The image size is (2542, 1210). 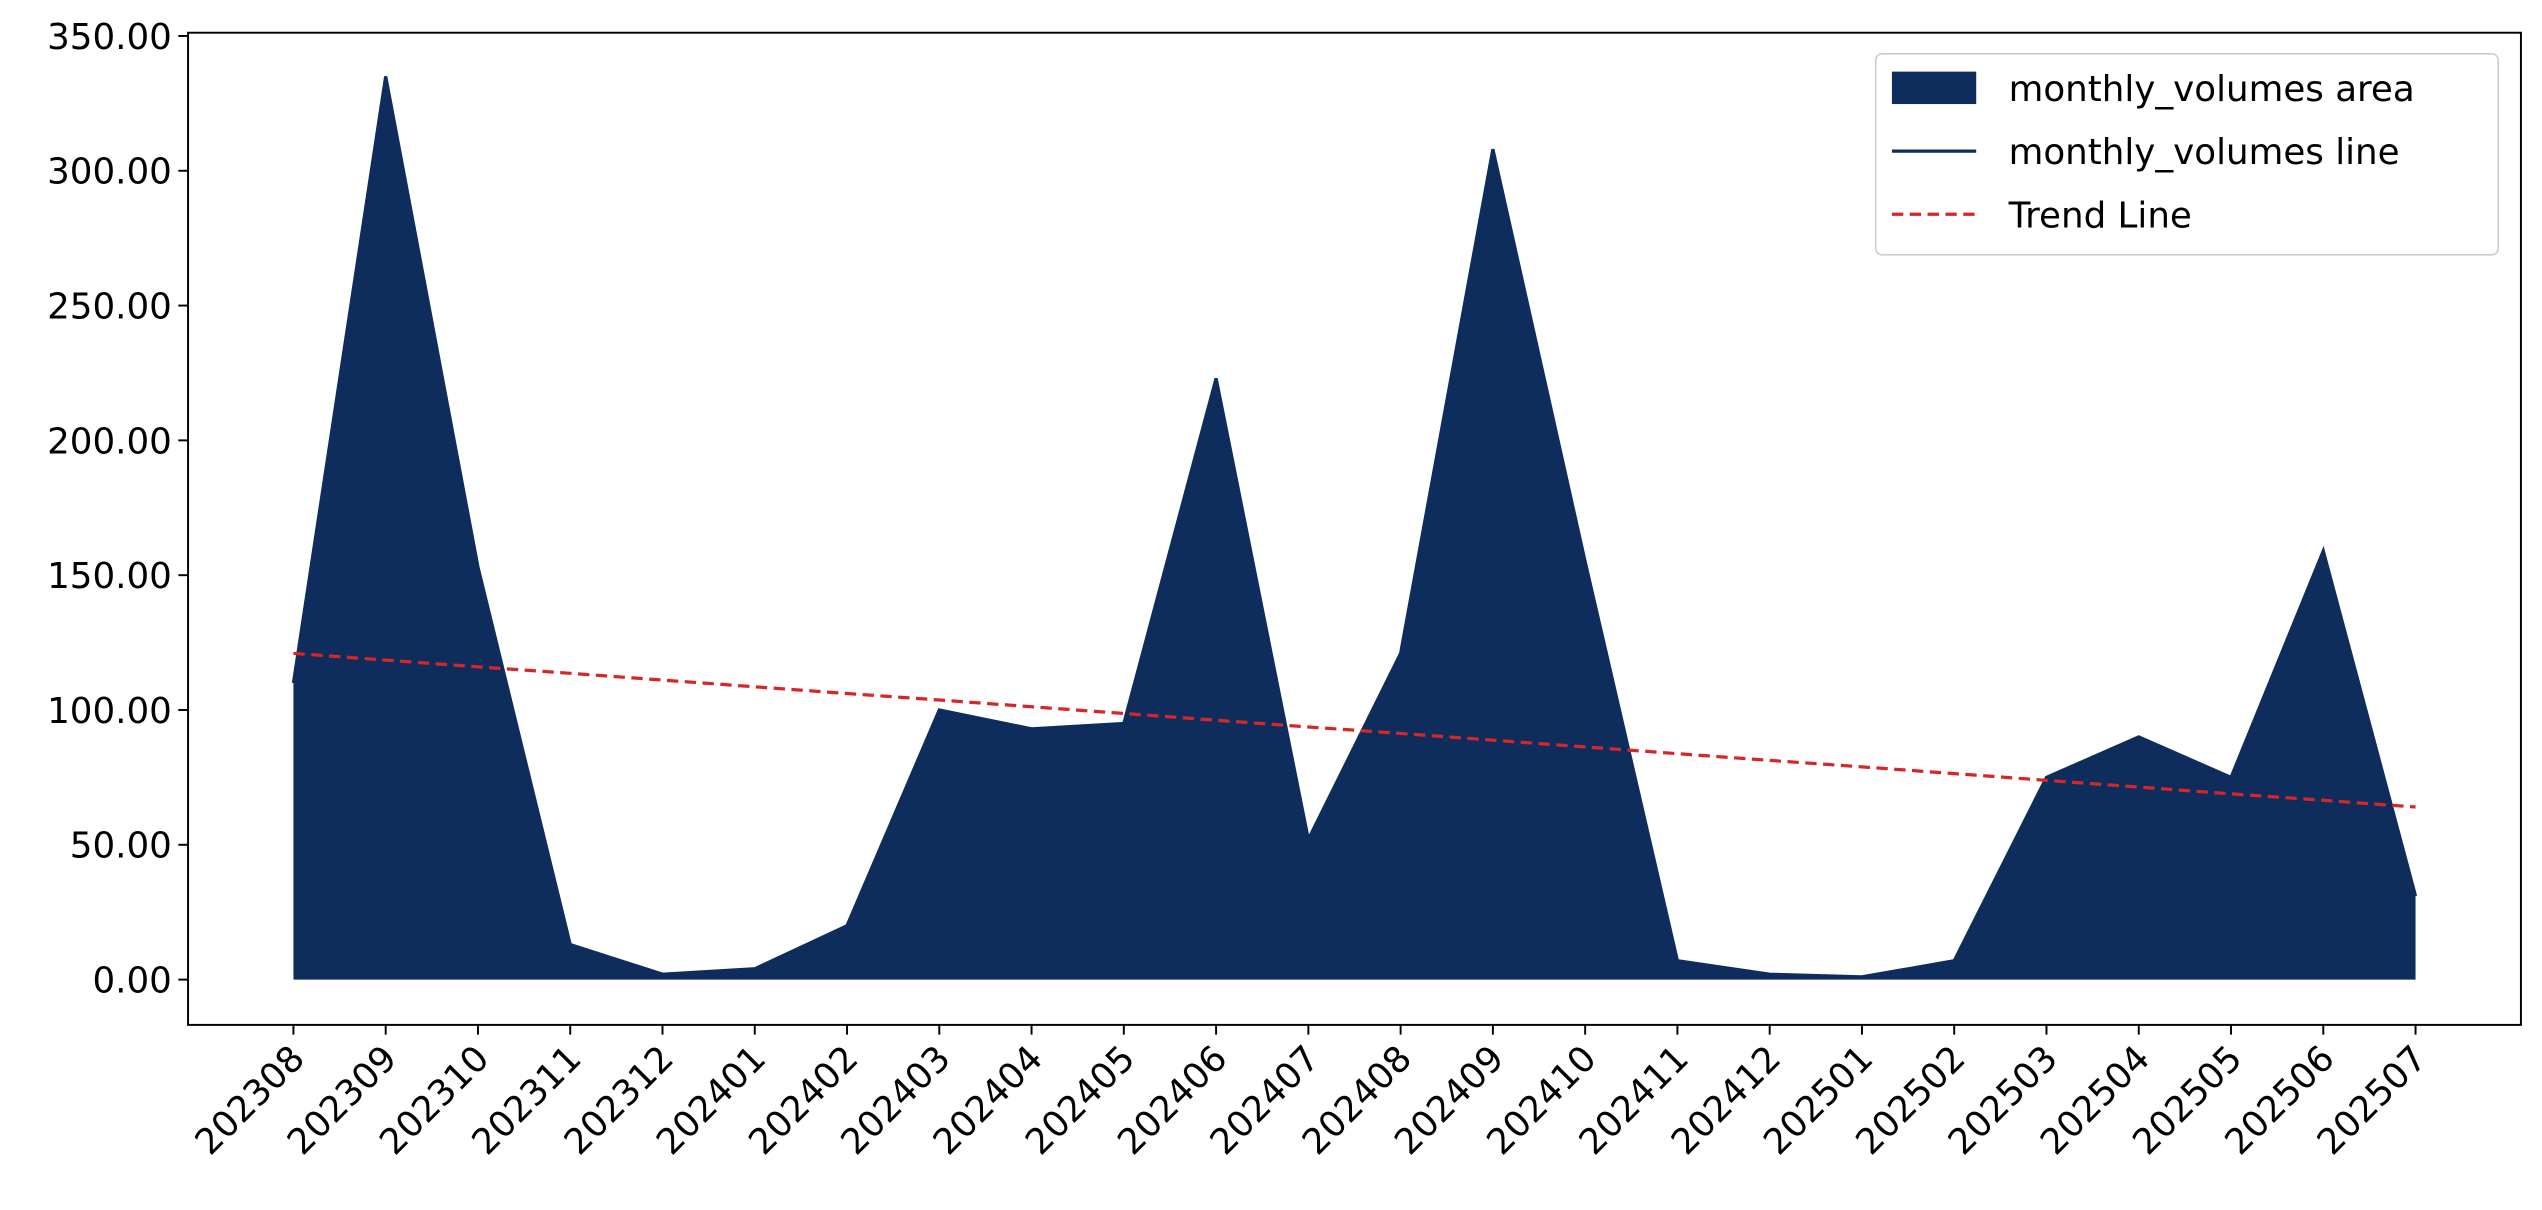 What do you see at coordinates (121, 846) in the screenshot?
I see `y-tick-label: 50.00` at bounding box center [121, 846].